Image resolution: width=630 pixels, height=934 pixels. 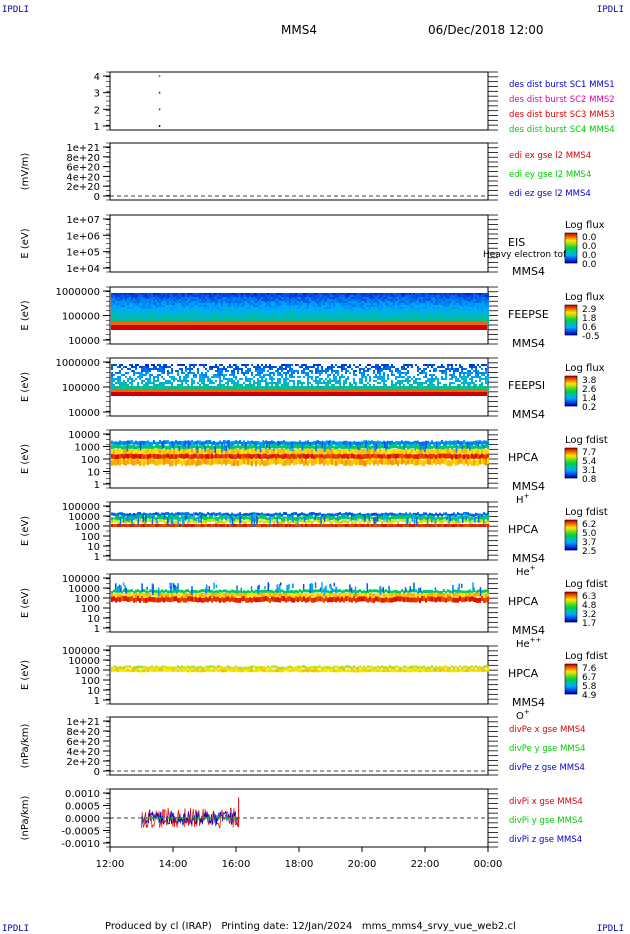 What do you see at coordinates (25, 243) in the screenshot?
I see `y-axis-label: E (eV)` at bounding box center [25, 243].